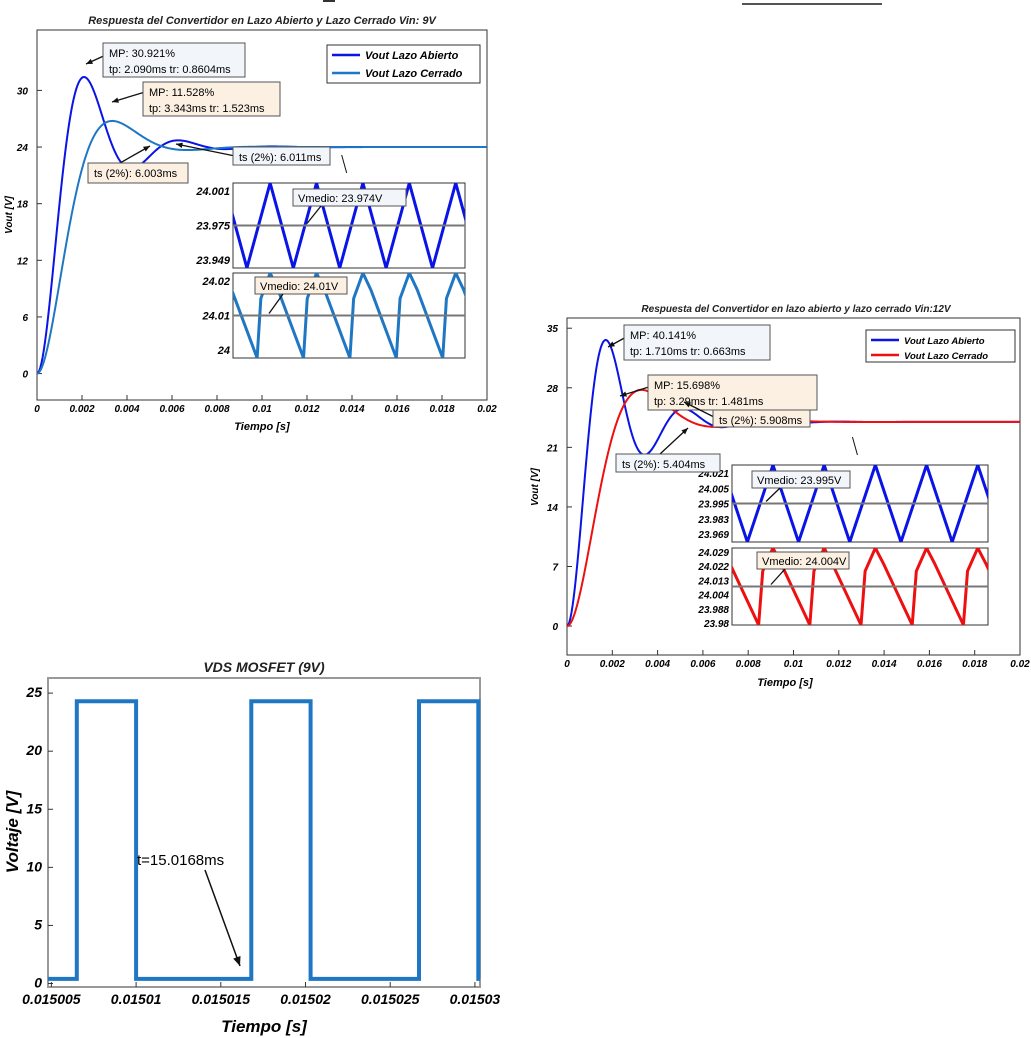  What do you see at coordinates (761, 421) in the screenshot?
I see `annotation-text: ts (2%): 5.908ms` at bounding box center [761, 421].